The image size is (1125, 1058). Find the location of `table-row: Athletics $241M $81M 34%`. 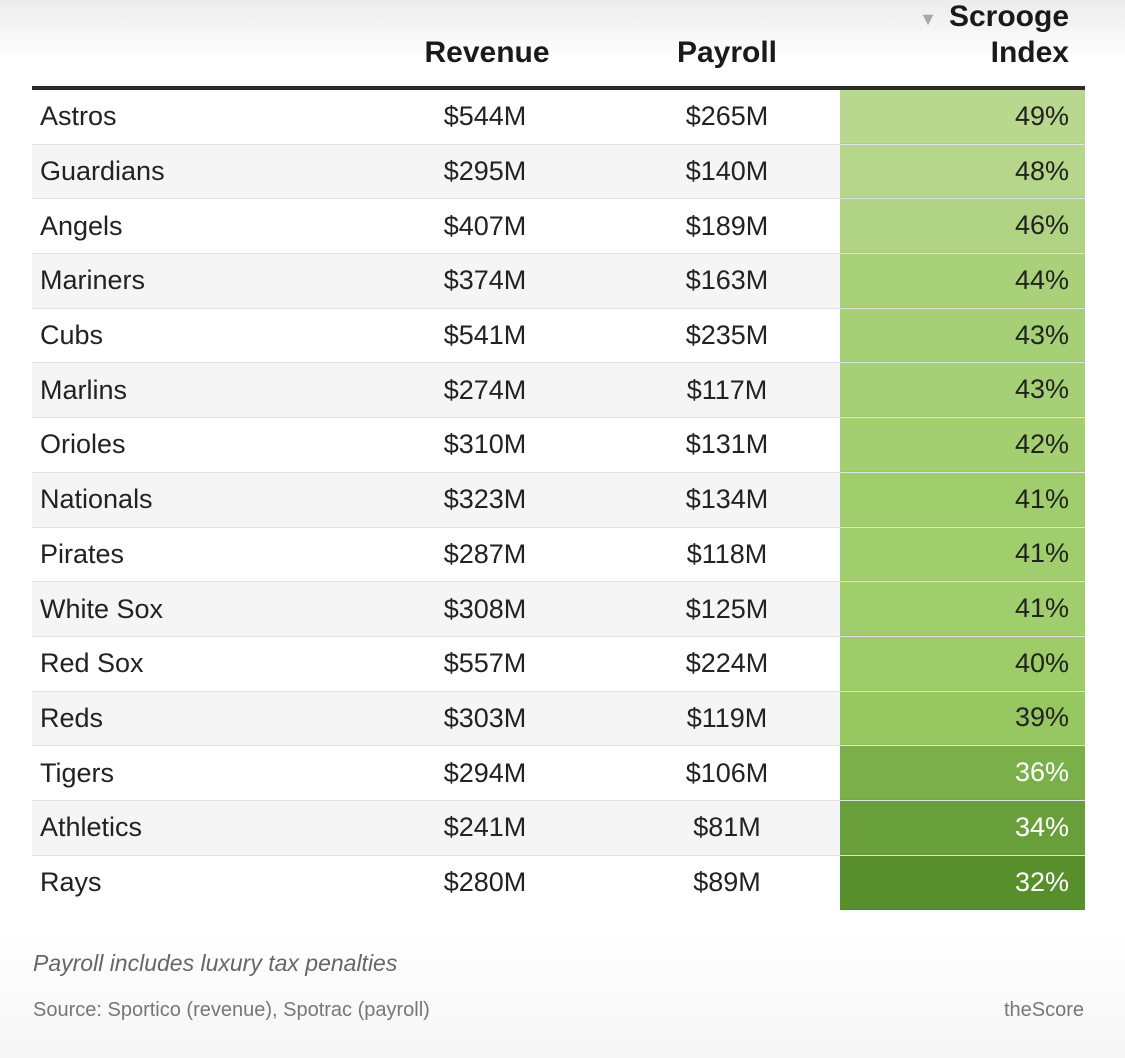

table-row: Athletics $241M $81M 34% is located at coordinates (558, 828).